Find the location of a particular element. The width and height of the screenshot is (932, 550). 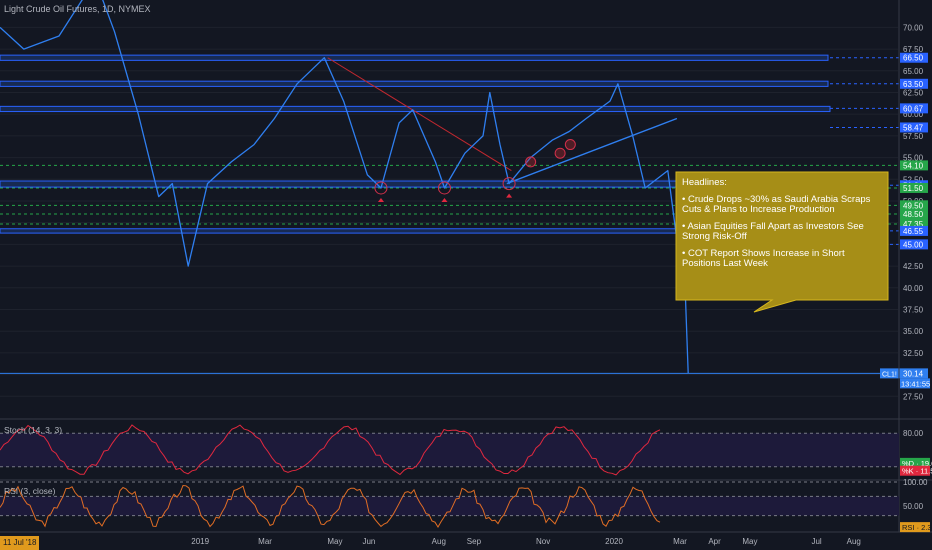

symbol-badge-text: CL1! is located at coordinates (889, 374).